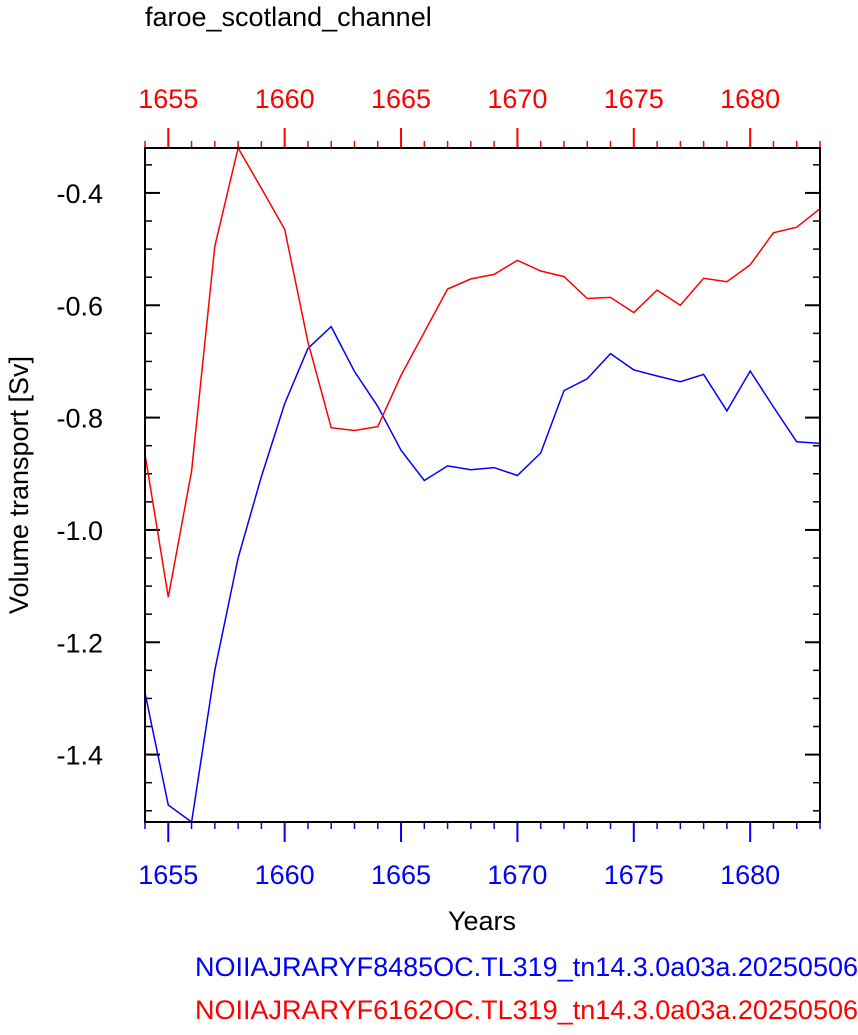 The image size is (858, 1035). What do you see at coordinates (750, 99) in the screenshot?
I see `top-tick-label: 1680` at bounding box center [750, 99].